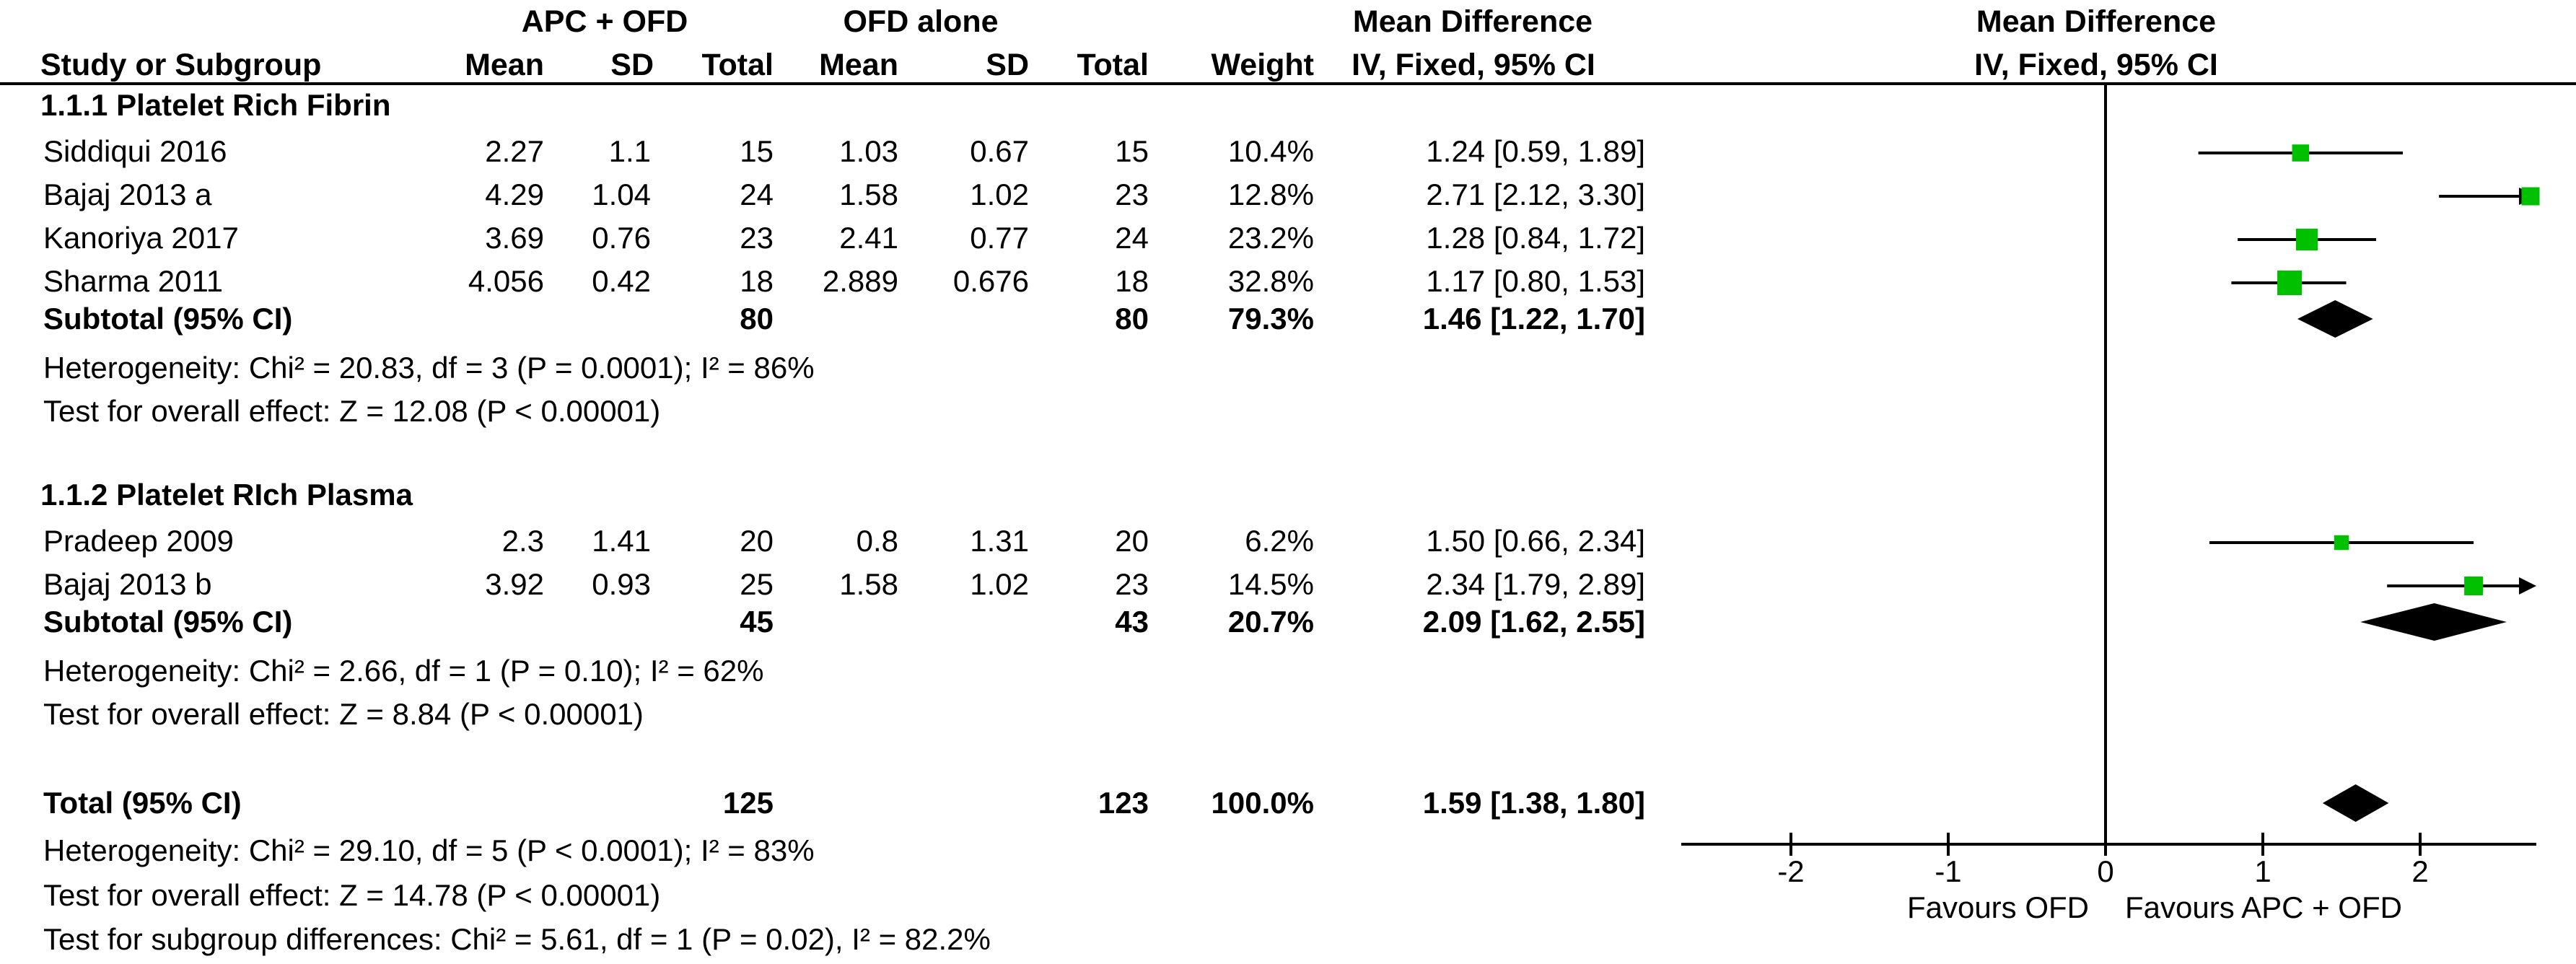  I want to click on study-total1: 24, so click(757, 194).